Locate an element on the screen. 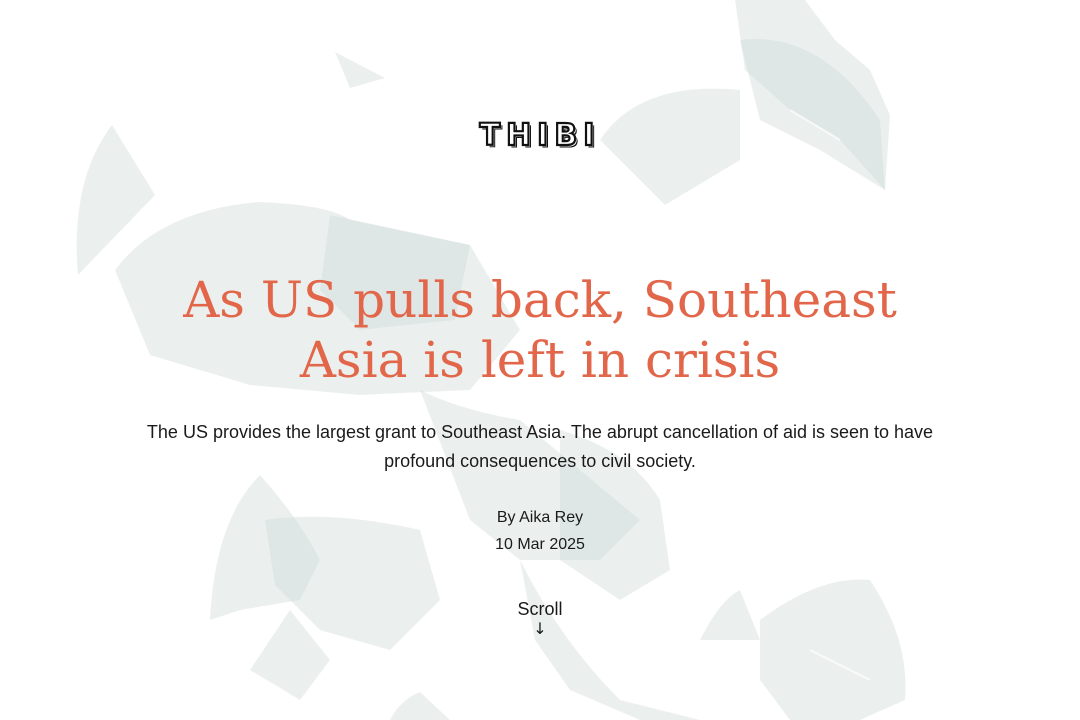 The width and height of the screenshot is (1080, 720). arrow-down-icon: ↓ is located at coordinates (540, 628).